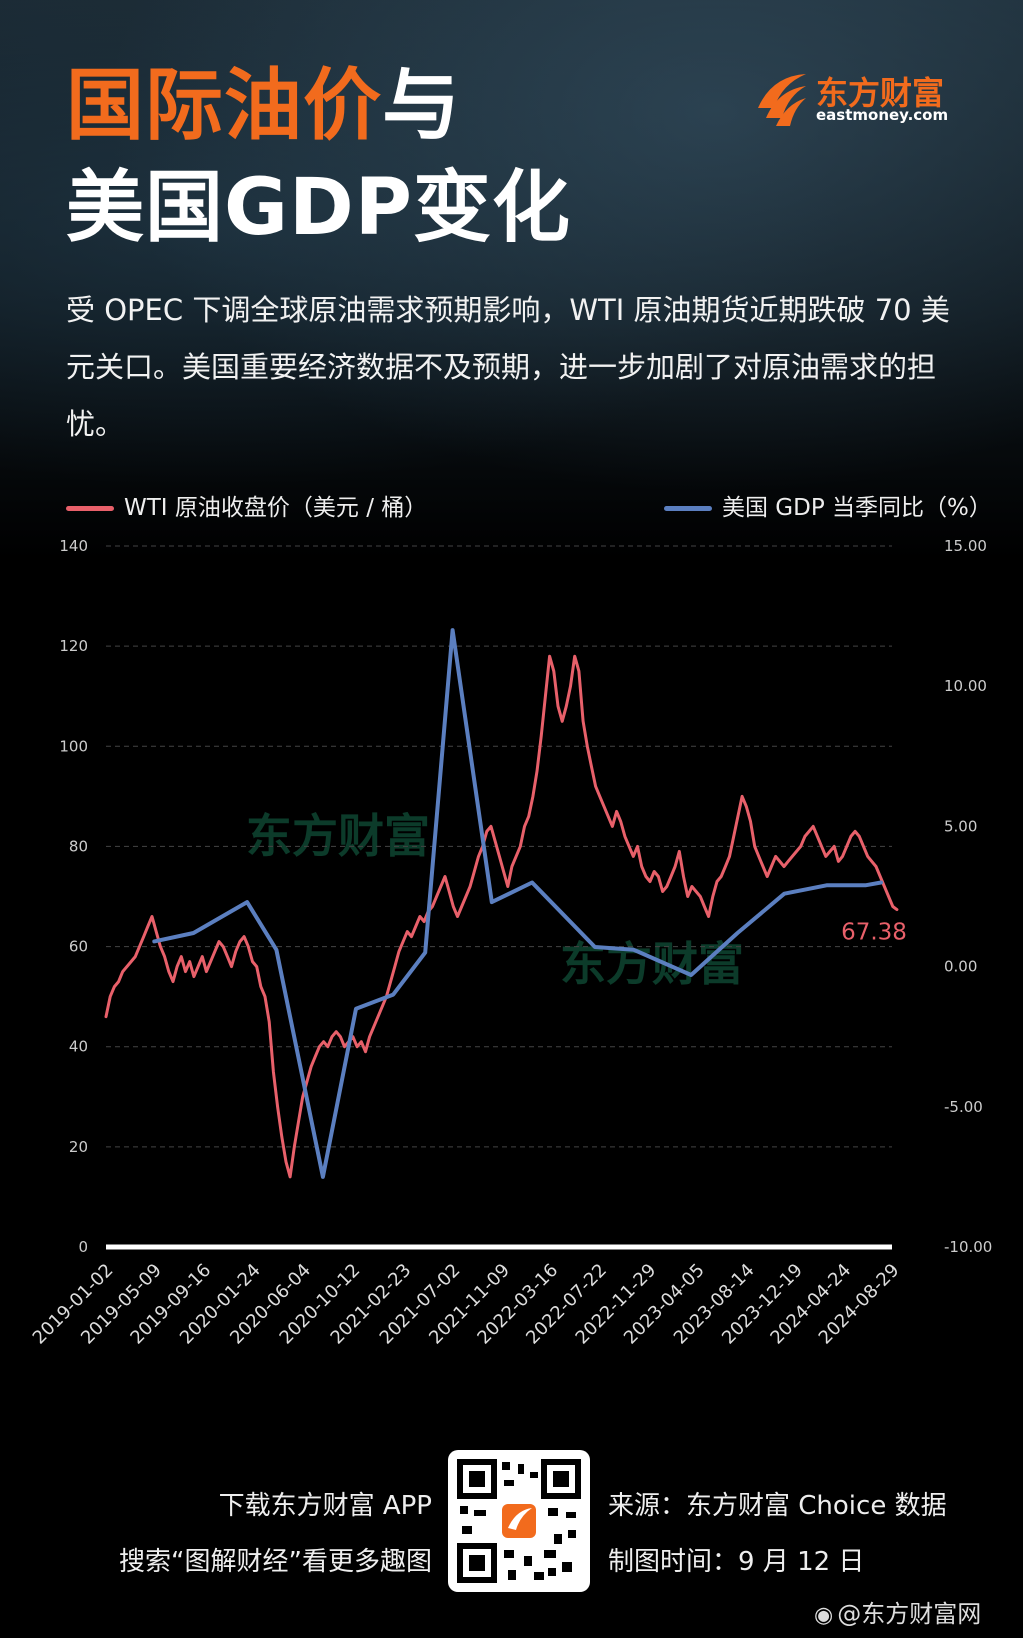 This screenshot has height=1638, width=1023. What do you see at coordinates (73, 746) in the screenshot?
I see `y-left-tick-label: 100` at bounding box center [73, 746].